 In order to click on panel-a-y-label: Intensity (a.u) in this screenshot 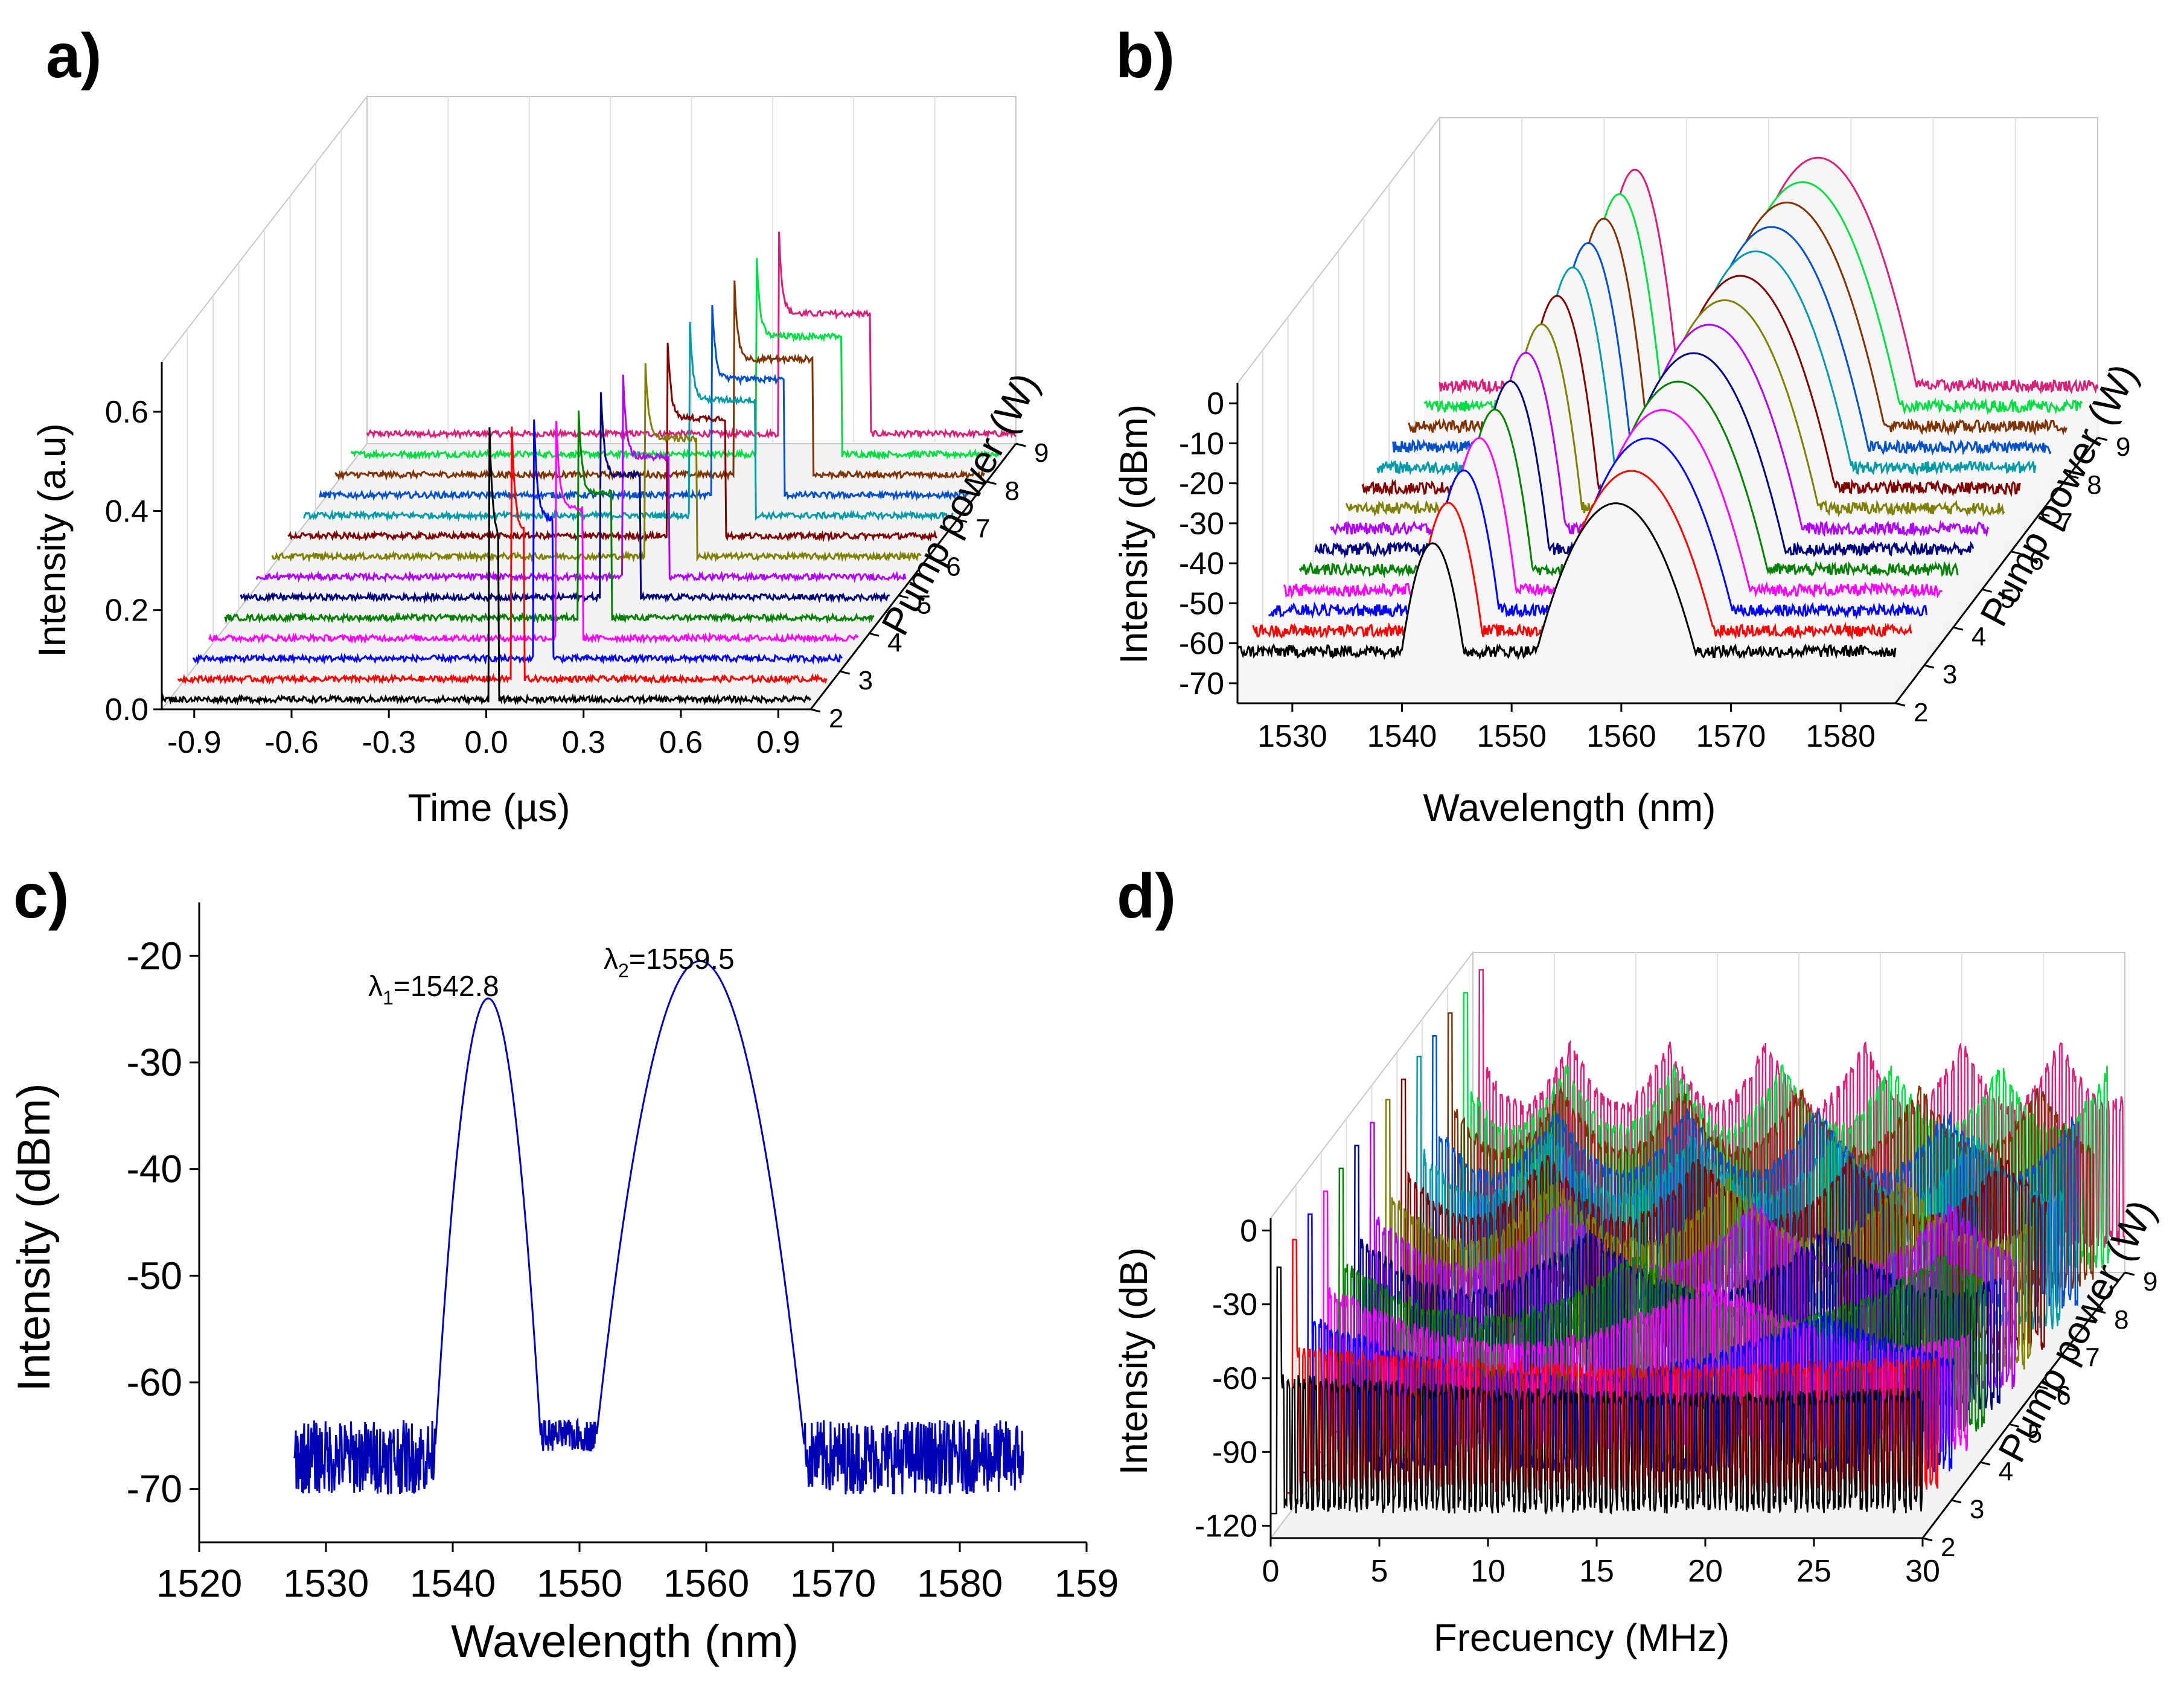, I will do `click(52, 540)`.